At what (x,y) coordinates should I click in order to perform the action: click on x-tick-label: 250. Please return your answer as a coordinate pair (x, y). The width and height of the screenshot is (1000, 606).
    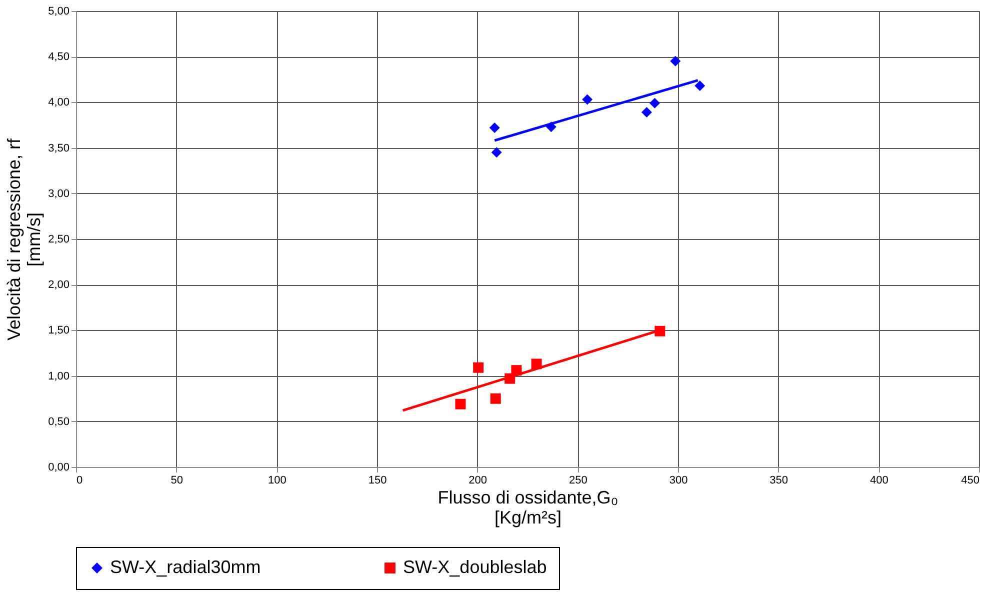
    Looking at the image, I should click on (578, 480).